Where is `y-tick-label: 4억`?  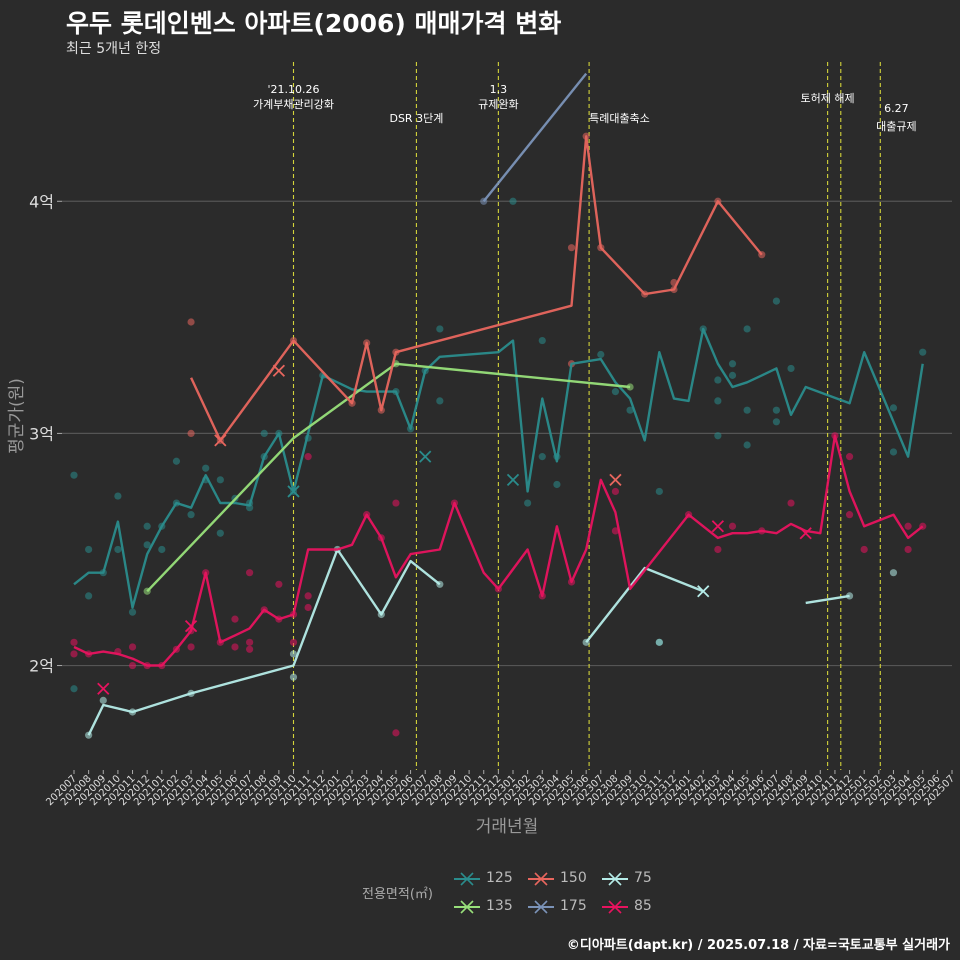
y-tick-label: 4억 is located at coordinates (41, 201).